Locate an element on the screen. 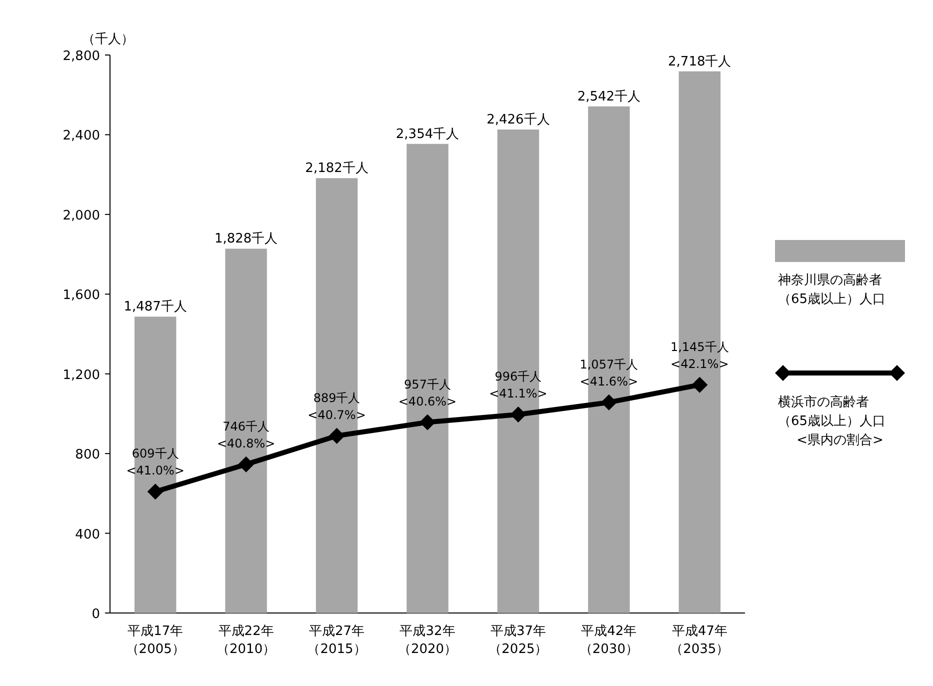 The image size is (933, 686). y-tick-label: 2,400 is located at coordinates (81, 136).